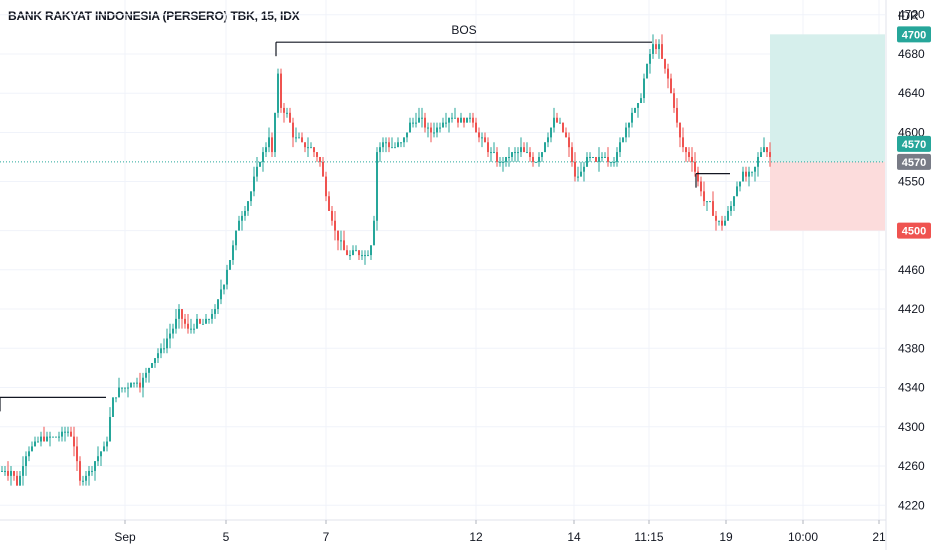  I want to click on x-tick-label: 5, so click(226, 537).